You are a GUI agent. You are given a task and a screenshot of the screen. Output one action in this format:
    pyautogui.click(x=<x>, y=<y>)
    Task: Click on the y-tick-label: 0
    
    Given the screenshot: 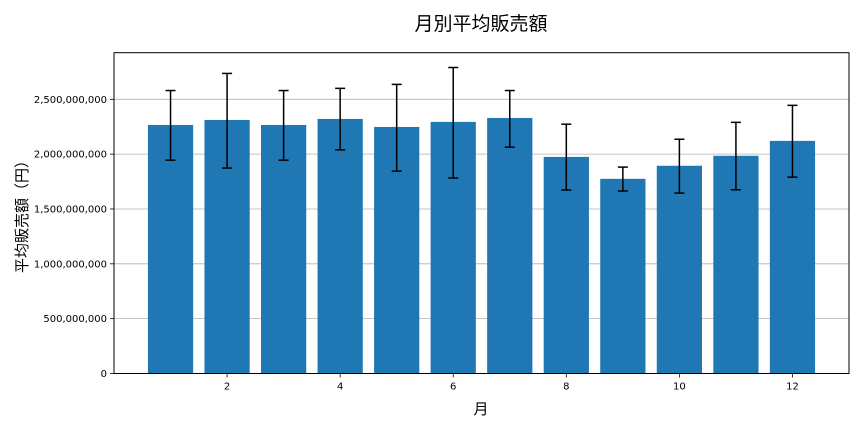 What is the action you would take?
    pyautogui.click(x=104, y=374)
    